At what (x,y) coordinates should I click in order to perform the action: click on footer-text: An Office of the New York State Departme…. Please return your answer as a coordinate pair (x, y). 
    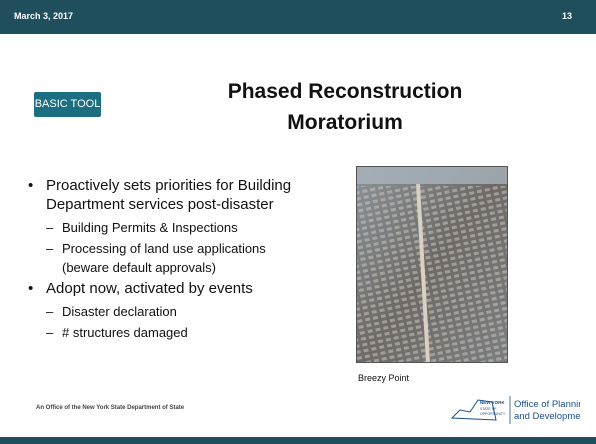
    Looking at the image, I should click on (110, 408).